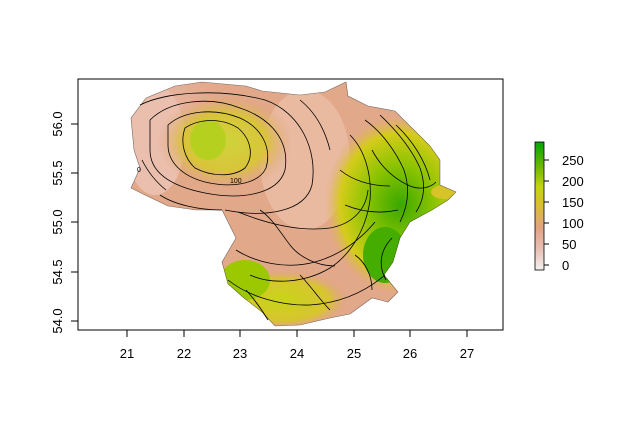 This screenshot has height=428, width=617. I want to click on y-tick-label-55.0: 55.0, so click(57, 221).